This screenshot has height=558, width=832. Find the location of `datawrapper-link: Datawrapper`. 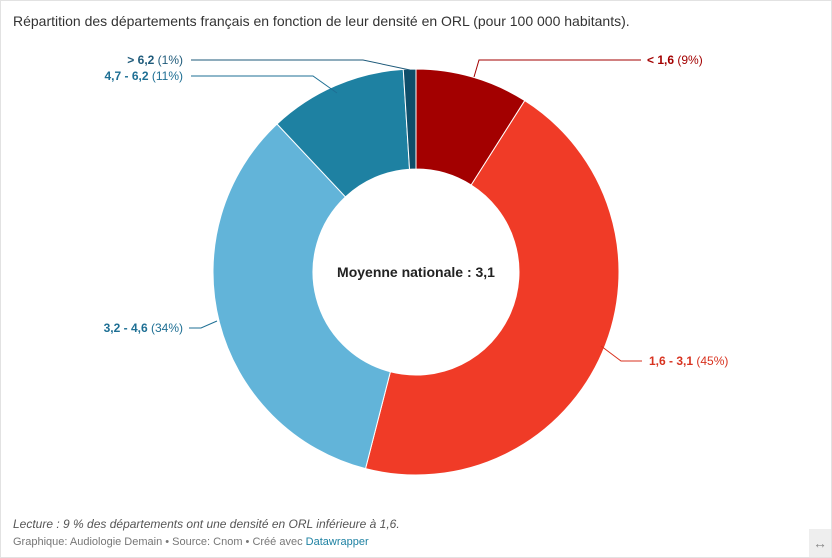

datawrapper-link: Datawrapper is located at coordinates (337, 542).